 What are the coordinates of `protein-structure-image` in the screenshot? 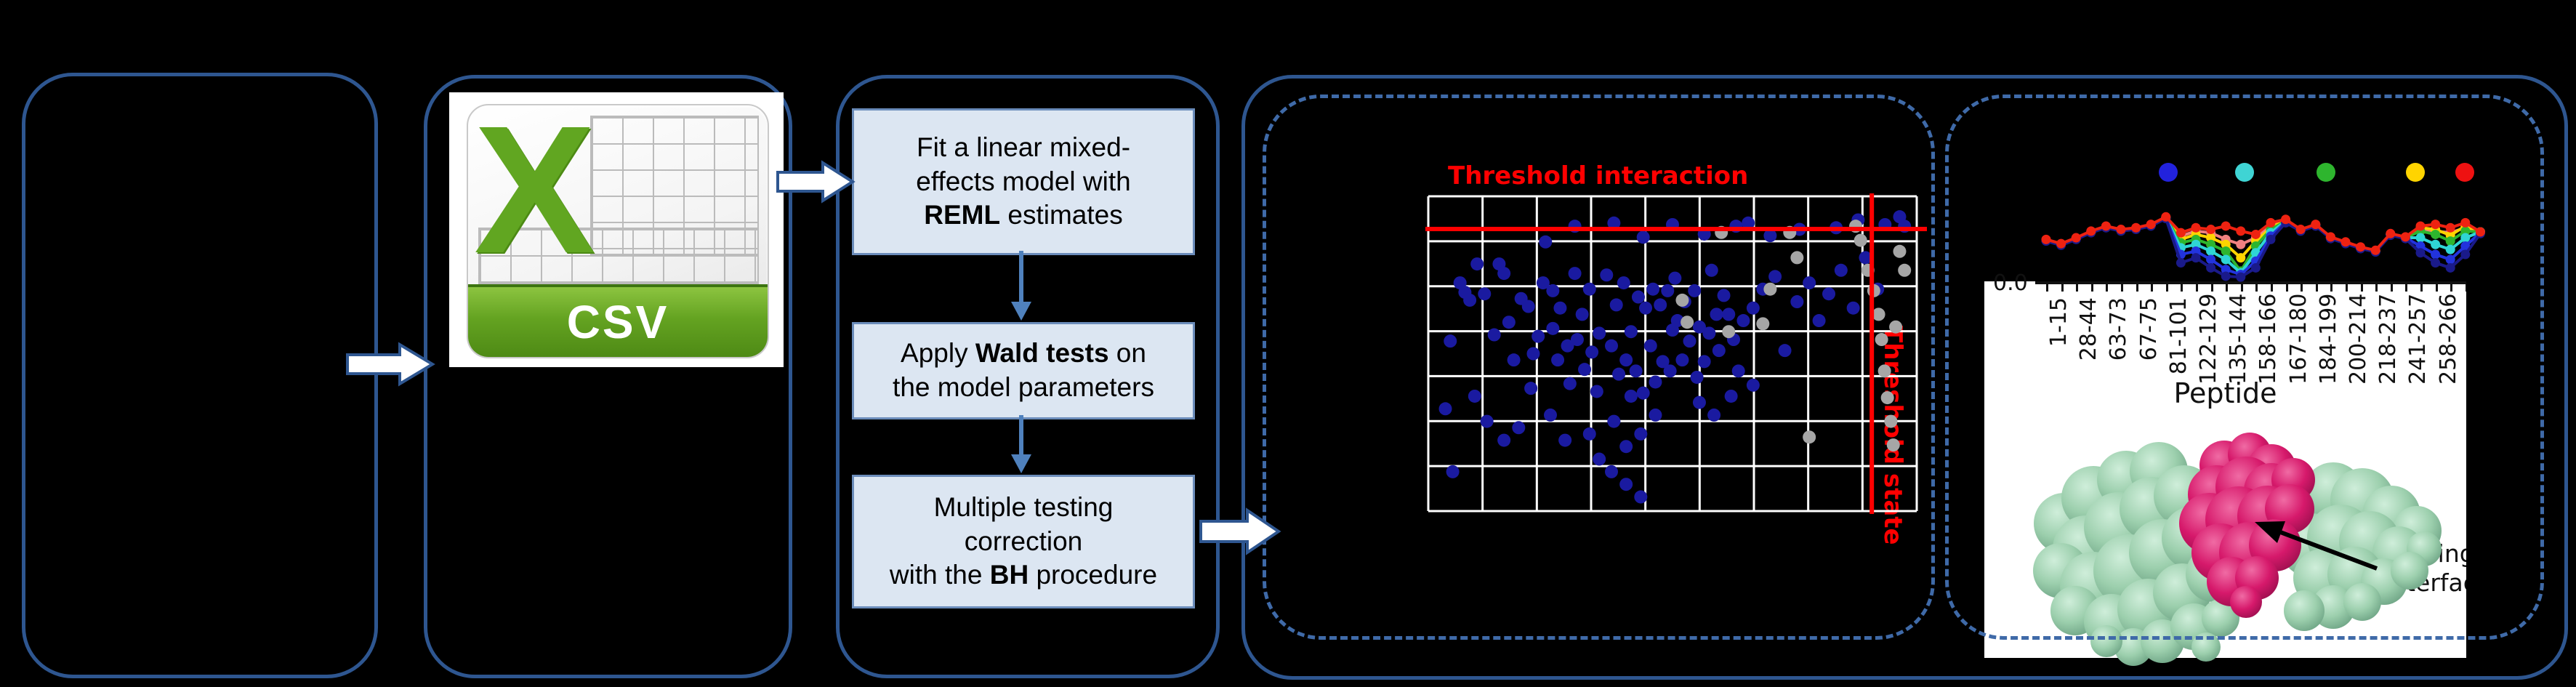 It's located at (2237, 549).